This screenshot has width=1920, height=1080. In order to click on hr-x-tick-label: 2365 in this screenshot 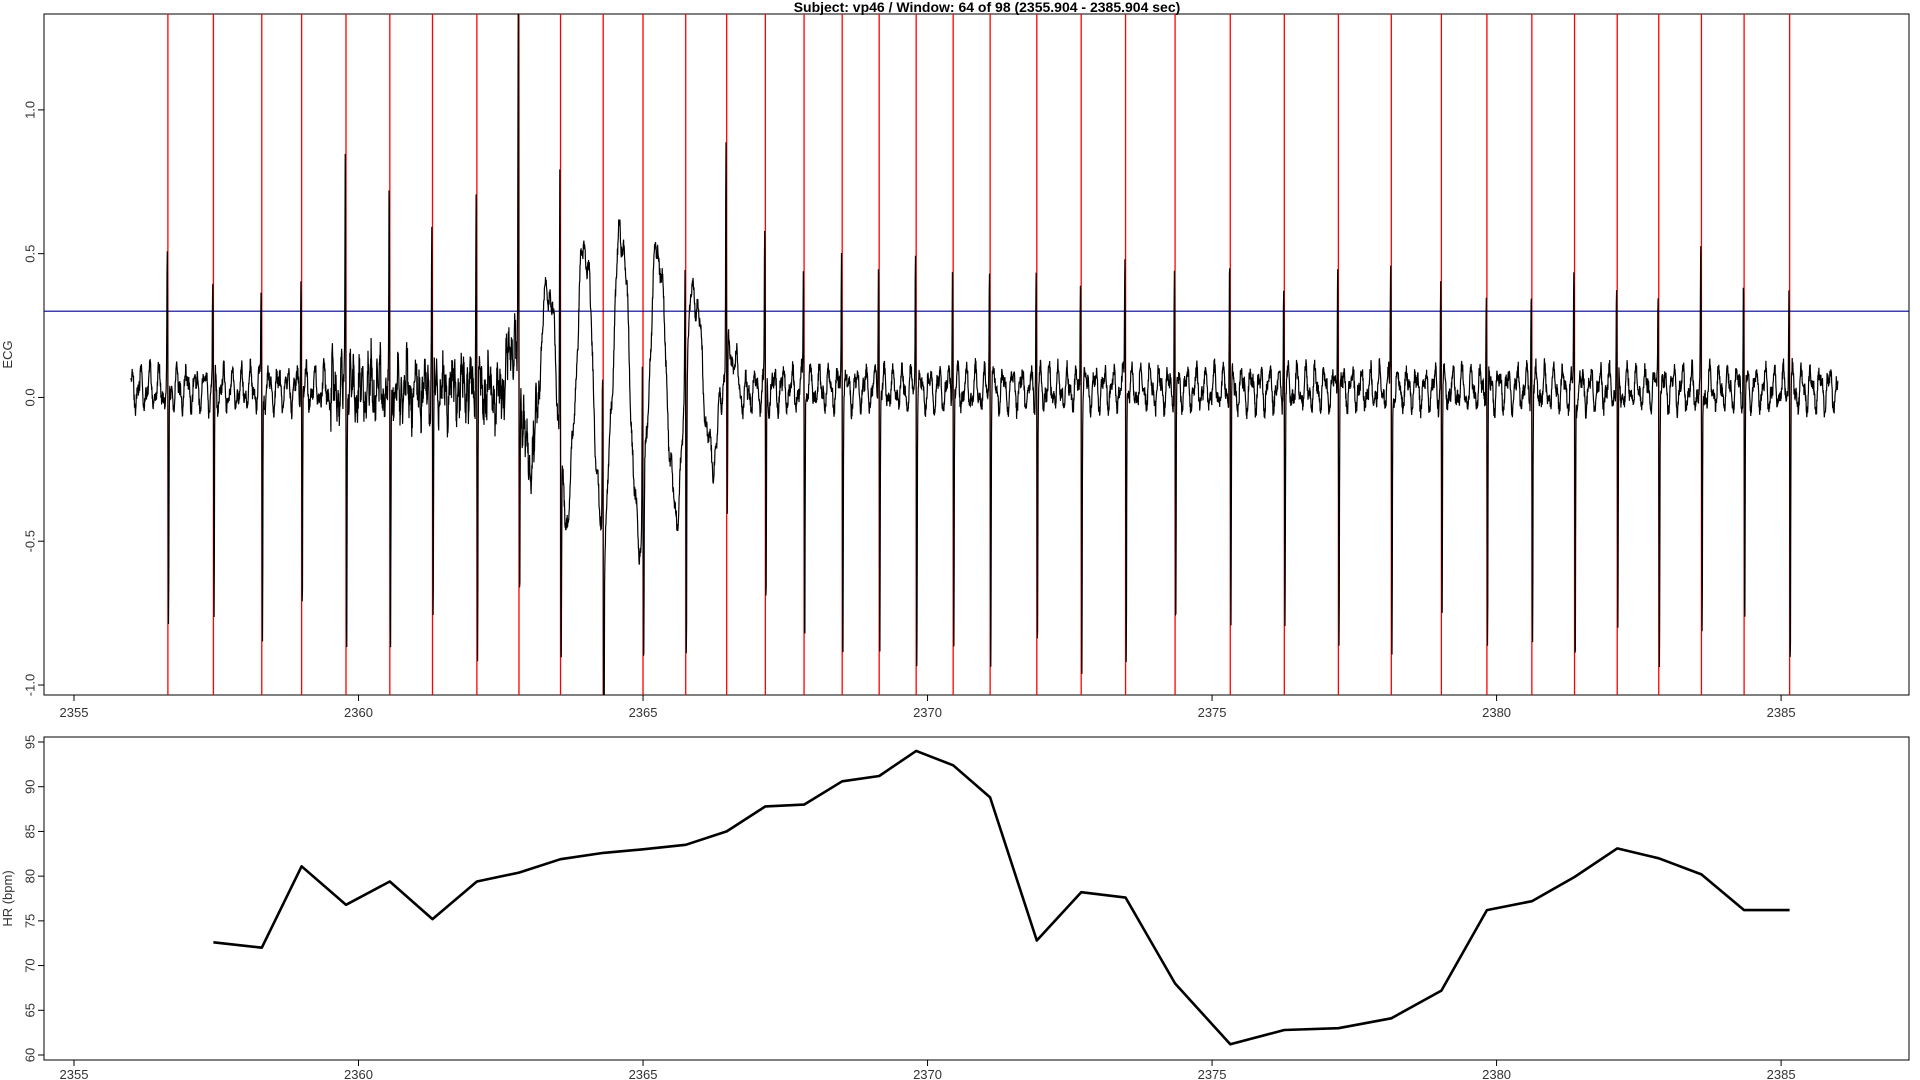, I will do `click(643, 1073)`.